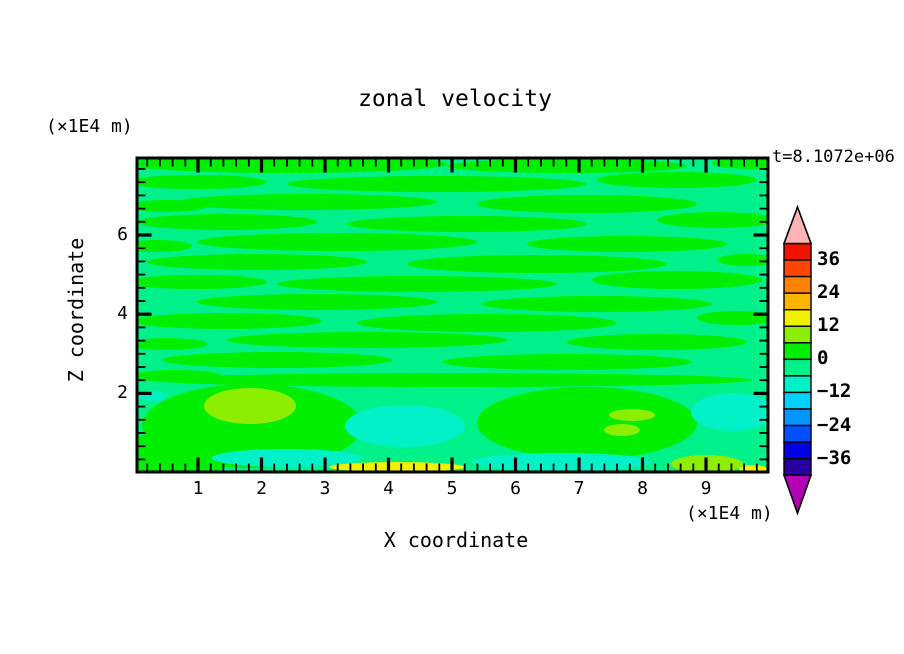 This screenshot has width=904, height=654. What do you see at coordinates (261, 488) in the screenshot?
I see `x-tick-label: 2` at bounding box center [261, 488].